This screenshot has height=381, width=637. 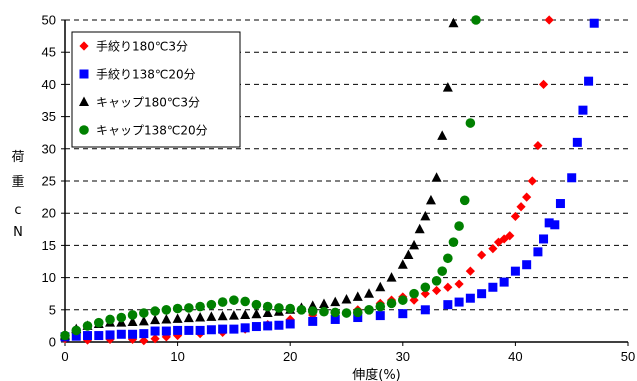 I want to click on legend-box, so click(x=156, y=89).